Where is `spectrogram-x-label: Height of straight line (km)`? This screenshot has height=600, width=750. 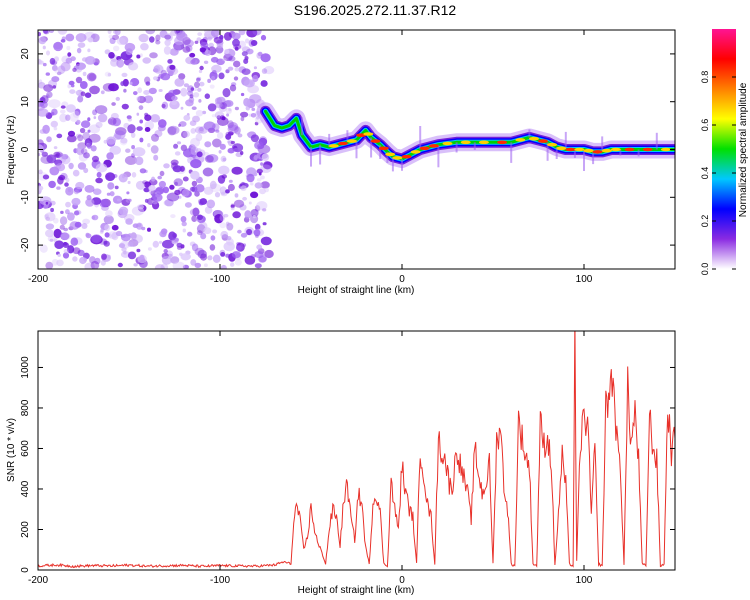 spectrogram-x-label: Height of straight line (km) is located at coordinates (356, 290).